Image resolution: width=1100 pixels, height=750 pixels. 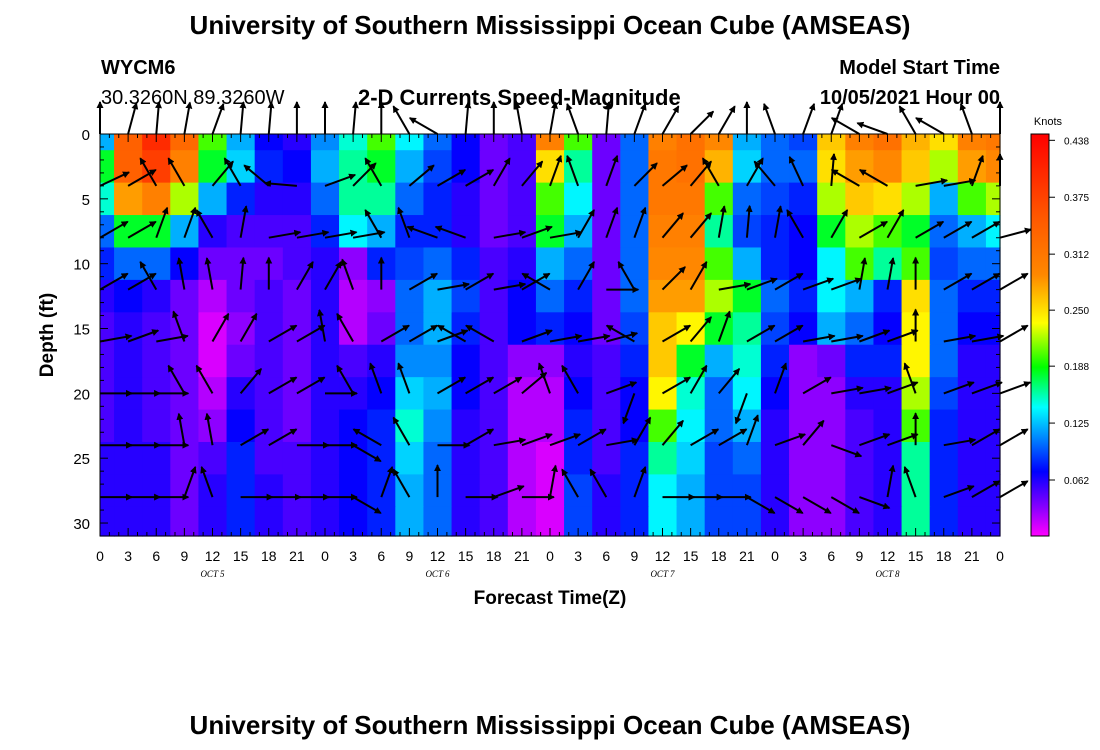 I want to click on y-axis-label: Depth (ft), so click(x=47, y=335).